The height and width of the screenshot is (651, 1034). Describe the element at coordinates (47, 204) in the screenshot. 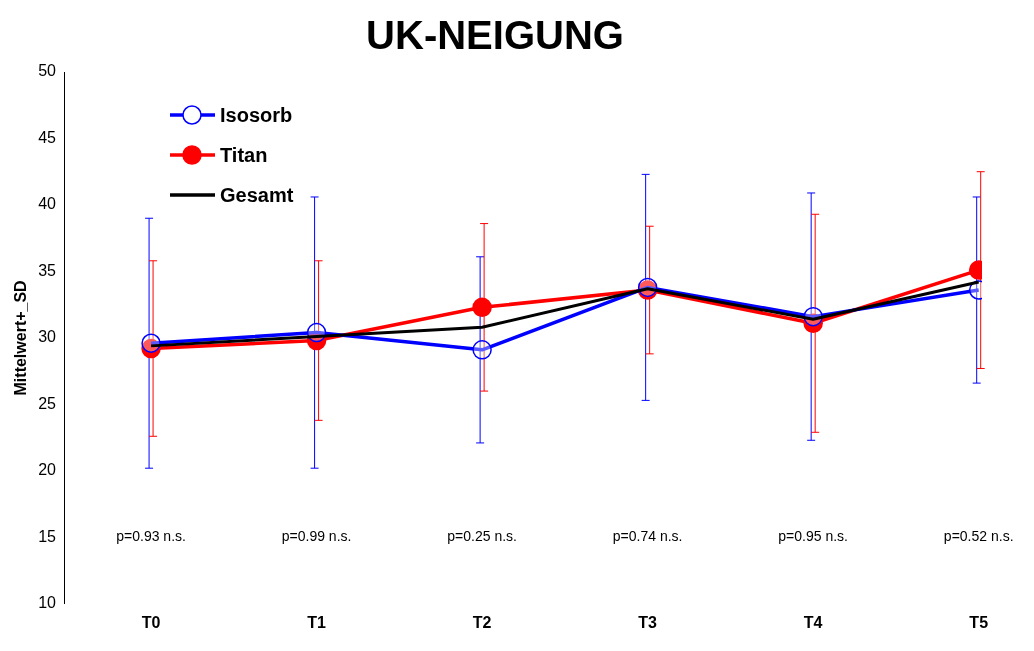

I see `y-tick-label: 40` at that location.